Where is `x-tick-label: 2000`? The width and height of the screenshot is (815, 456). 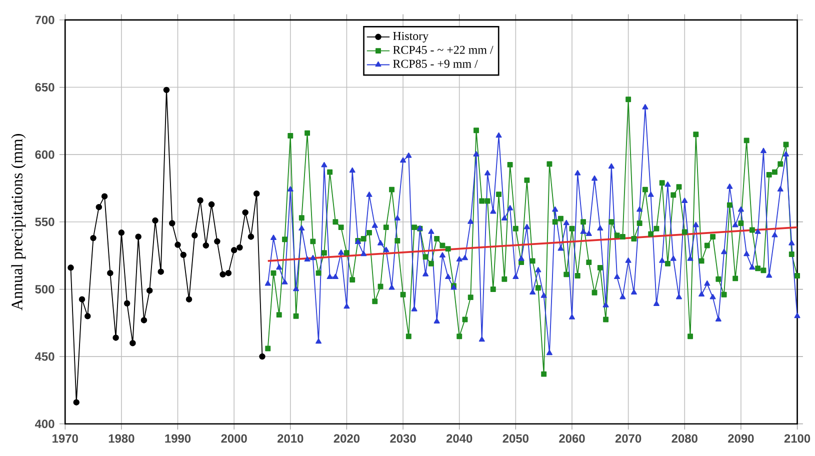 x-tick-label: 2000 is located at coordinates (234, 438).